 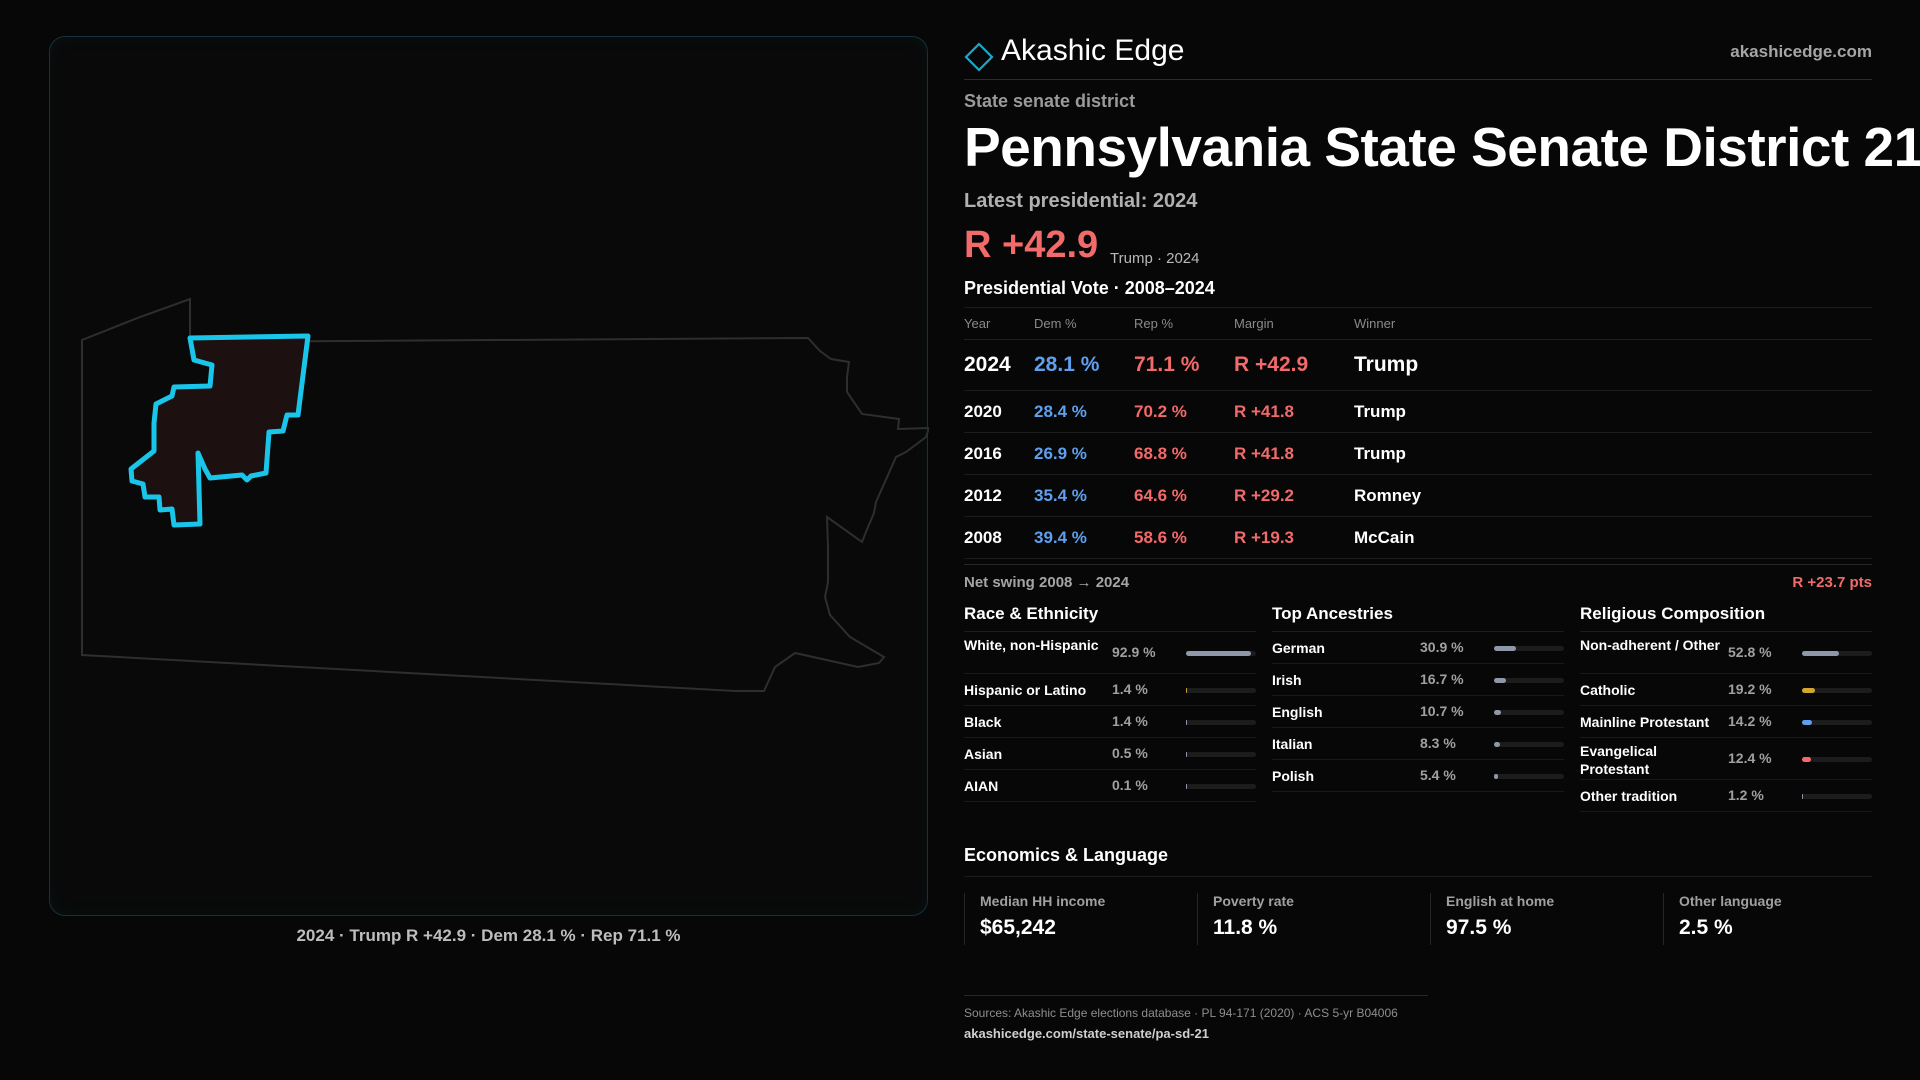 What do you see at coordinates (1418, 454) in the screenshot?
I see `table-row: 2016 26.9 % 68.8 % R +41.8 Trump` at bounding box center [1418, 454].